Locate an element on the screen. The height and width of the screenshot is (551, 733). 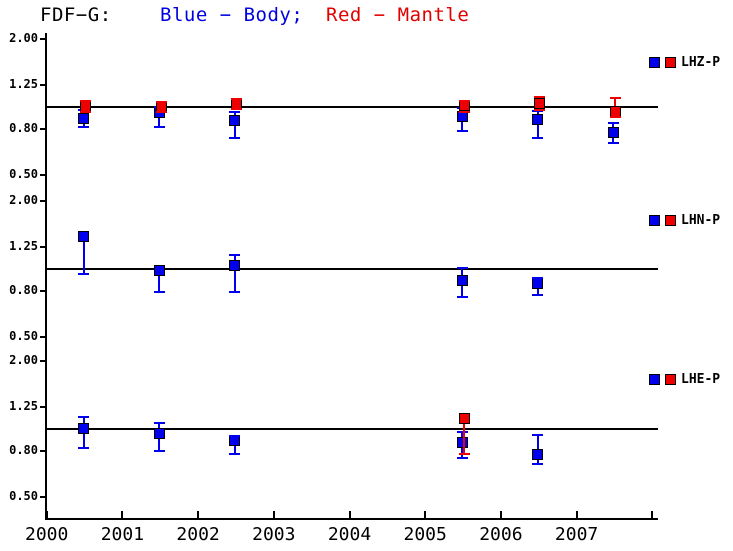
x-tick-label: 2002 is located at coordinates (198, 534).